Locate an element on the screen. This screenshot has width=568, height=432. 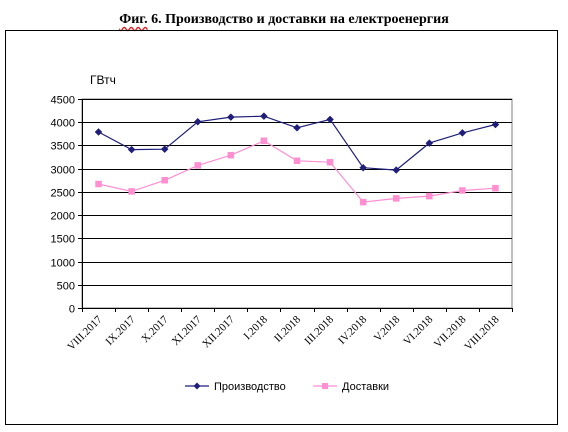
y-tick-label: 3500 is located at coordinates (63, 147).